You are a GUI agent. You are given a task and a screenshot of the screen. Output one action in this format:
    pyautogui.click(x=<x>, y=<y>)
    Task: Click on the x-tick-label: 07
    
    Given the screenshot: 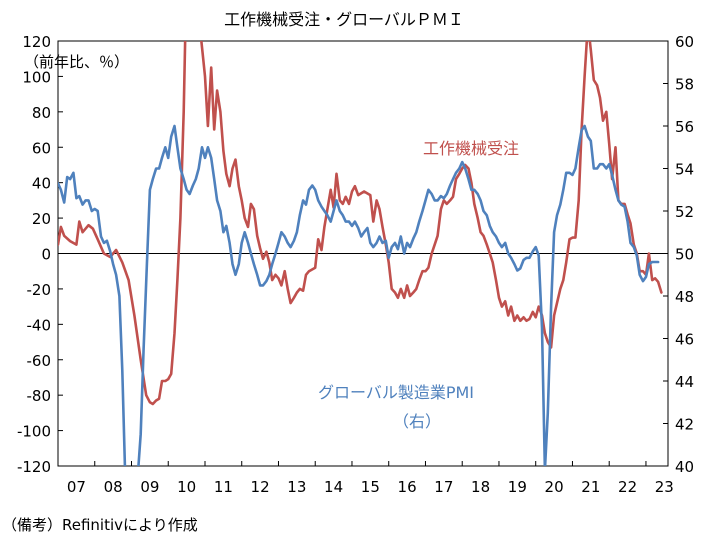 What is the action you would take?
    pyautogui.click(x=76, y=487)
    